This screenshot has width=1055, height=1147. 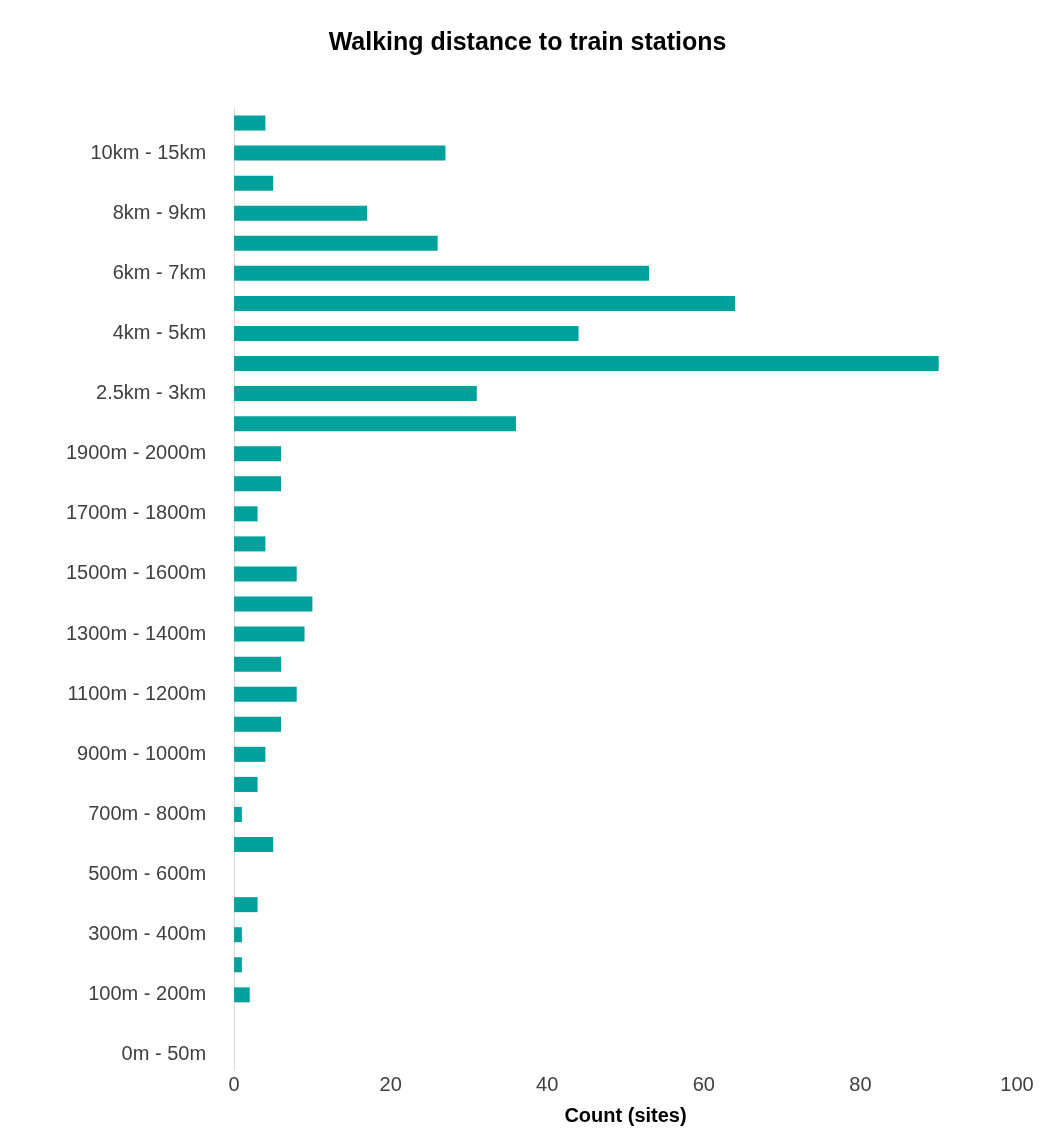 I want to click on y-tick-label: 900m - 1000m, so click(x=142, y=752).